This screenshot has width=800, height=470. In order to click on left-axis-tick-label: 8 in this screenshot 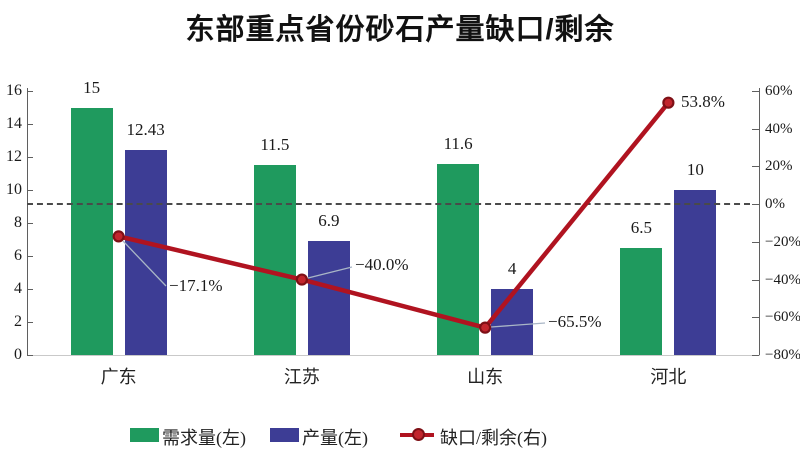, I will do `click(18, 222)`.